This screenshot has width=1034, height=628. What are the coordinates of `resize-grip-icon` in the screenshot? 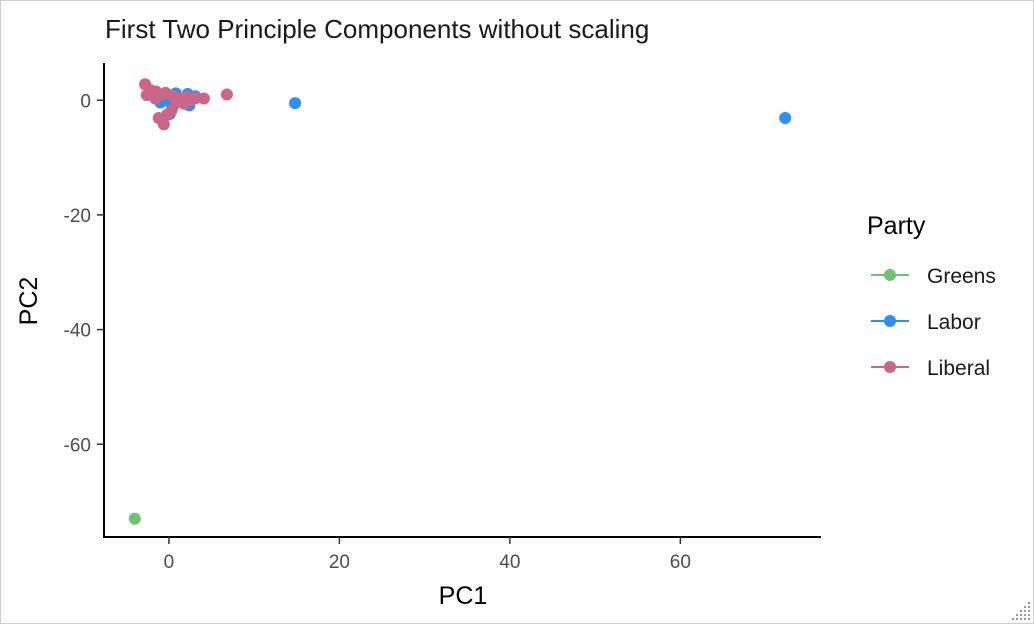 It's located at (1021, 611).